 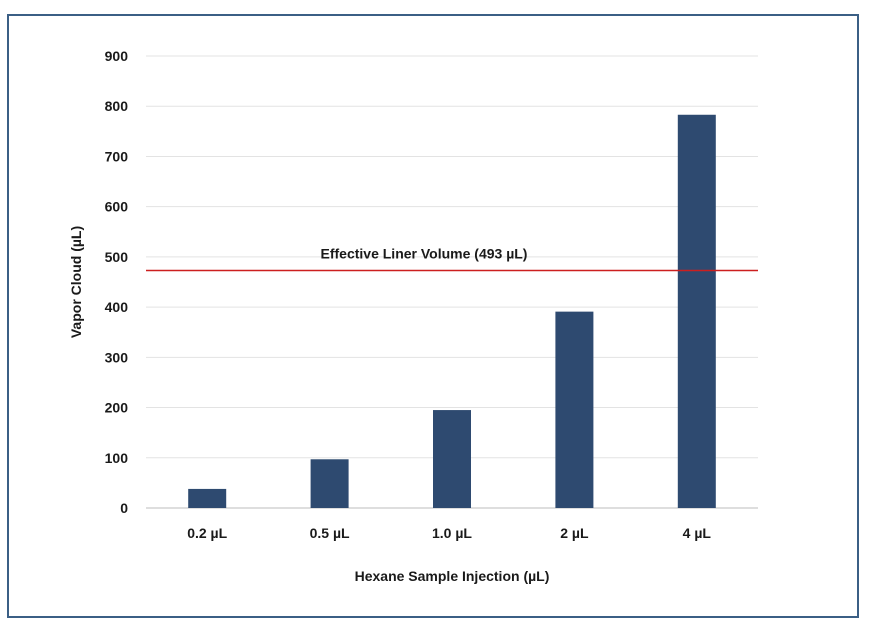 I want to click on y-tick-labels: 0 100 200 300 400 500 600 700 800 900, so click(x=117, y=282).